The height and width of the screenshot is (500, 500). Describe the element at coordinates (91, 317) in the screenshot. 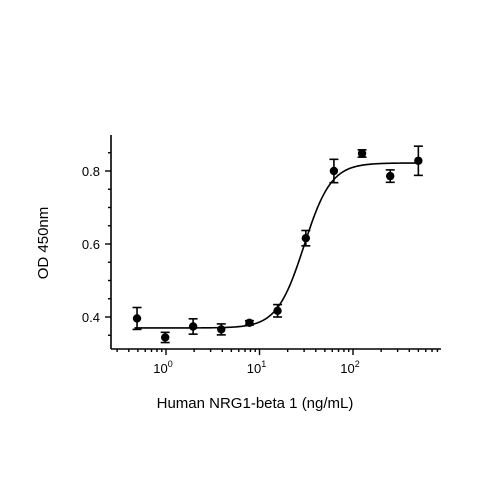

I see `y-tick-label: 0.4` at that location.